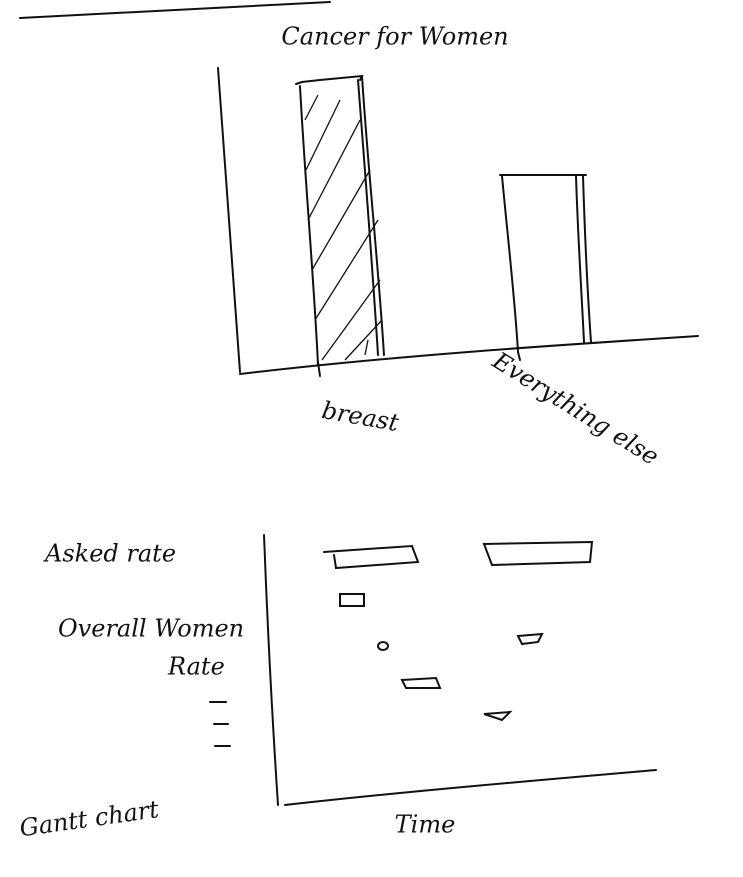 This screenshot has height=877, width=743. What do you see at coordinates (360, 416) in the screenshot?
I see `category-label: breast` at bounding box center [360, 416].